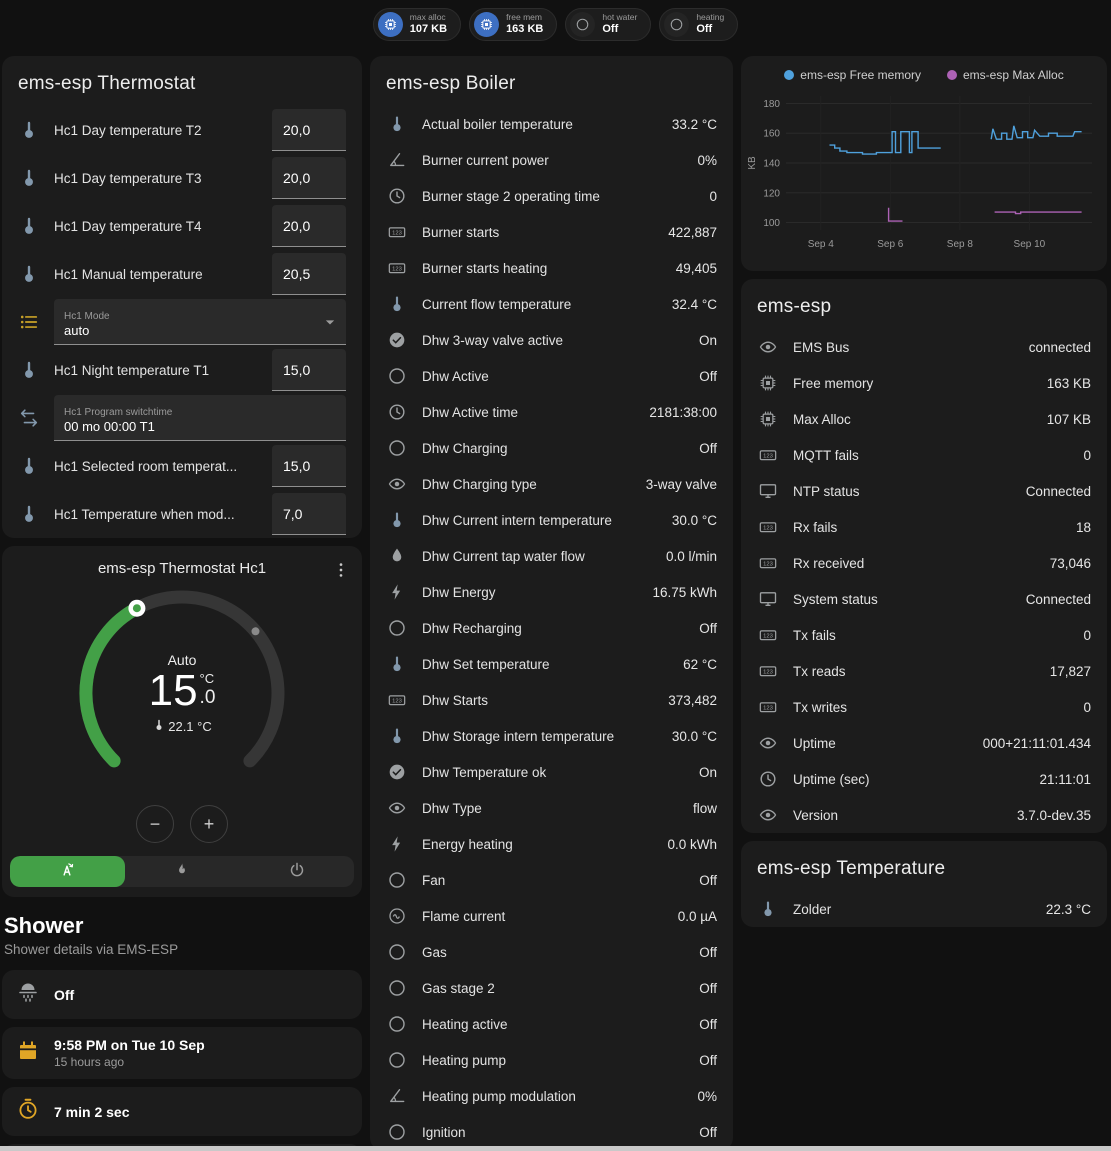  I want to click on circle-o-icon, so click(397, 1132).